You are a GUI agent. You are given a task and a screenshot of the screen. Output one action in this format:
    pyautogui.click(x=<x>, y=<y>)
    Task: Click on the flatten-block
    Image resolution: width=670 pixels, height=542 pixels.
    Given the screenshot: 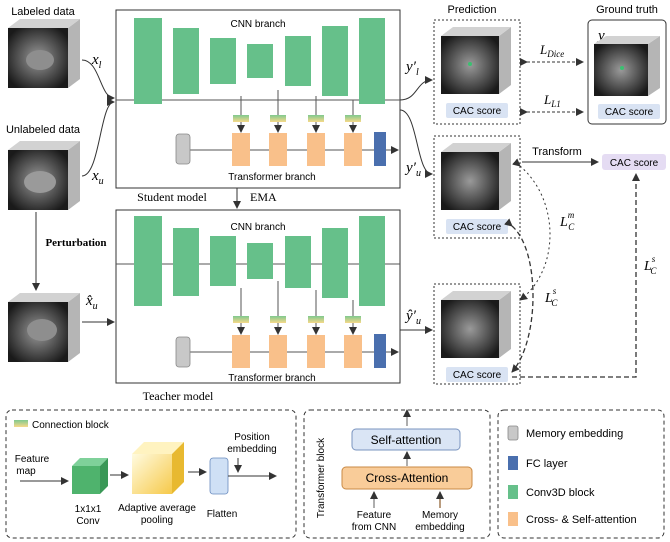 What is the action you would take?
    pyautogui.click(x=219, y=476)
    